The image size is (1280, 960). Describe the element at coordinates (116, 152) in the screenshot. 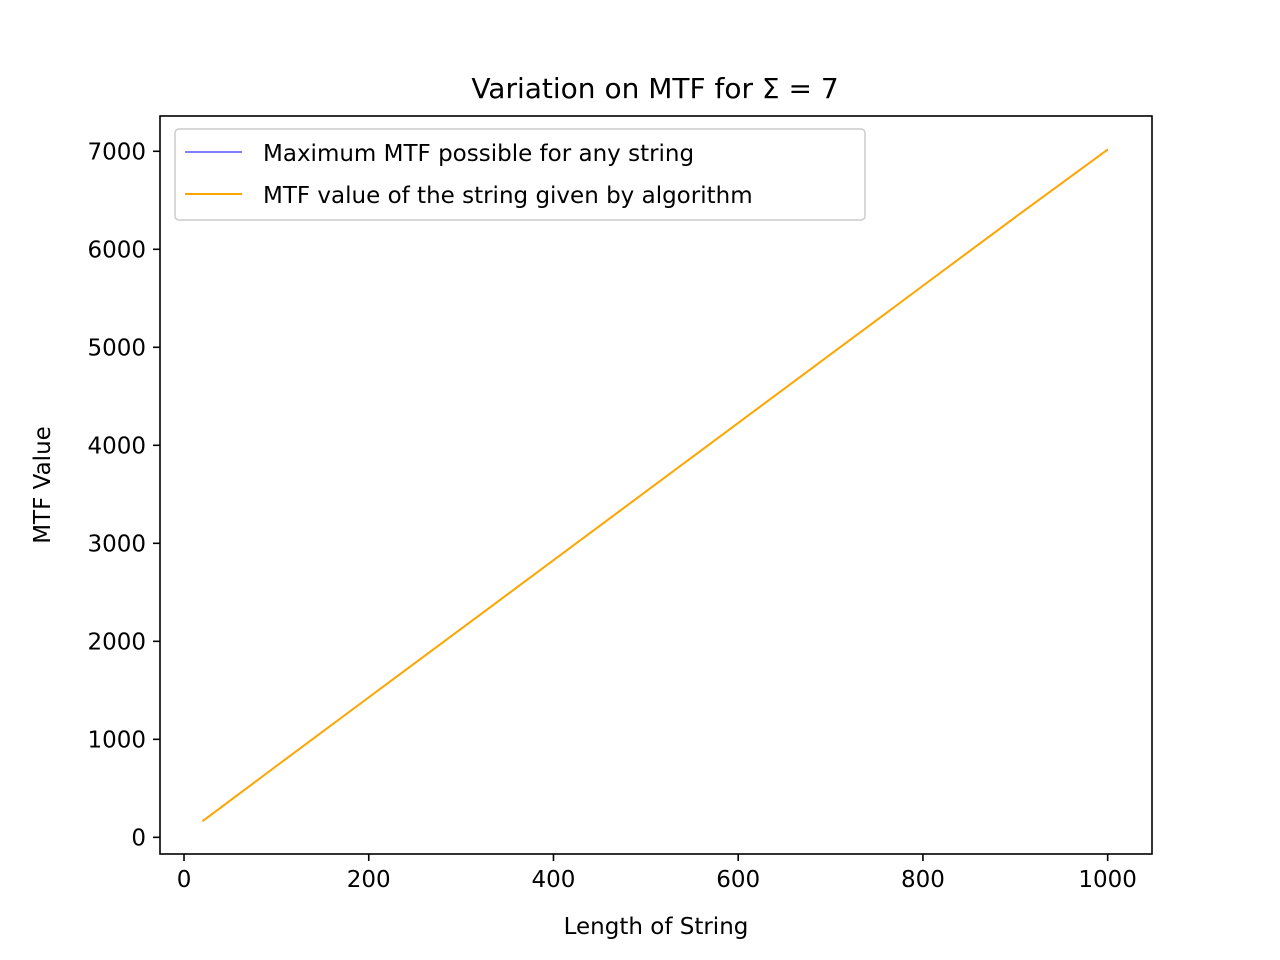

I see `y-tick-label: 7000` at that location.